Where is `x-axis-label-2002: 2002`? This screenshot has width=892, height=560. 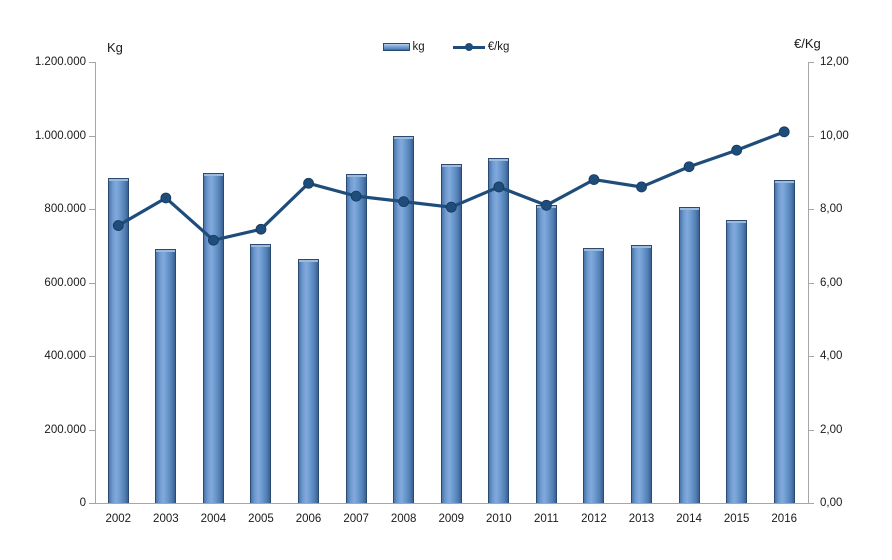 x-axis-label-2002: 2002 is located at coordinates (118, 519).